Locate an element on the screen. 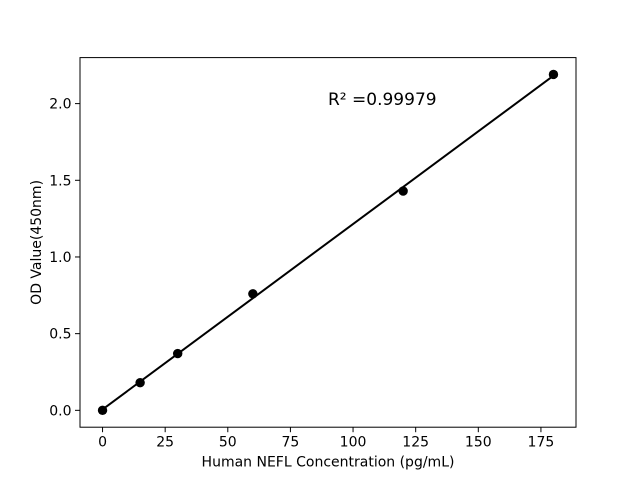 The height and width of the screenshot is (480, 640). x-tick-label: 125 is located at coordinates (415, 443).